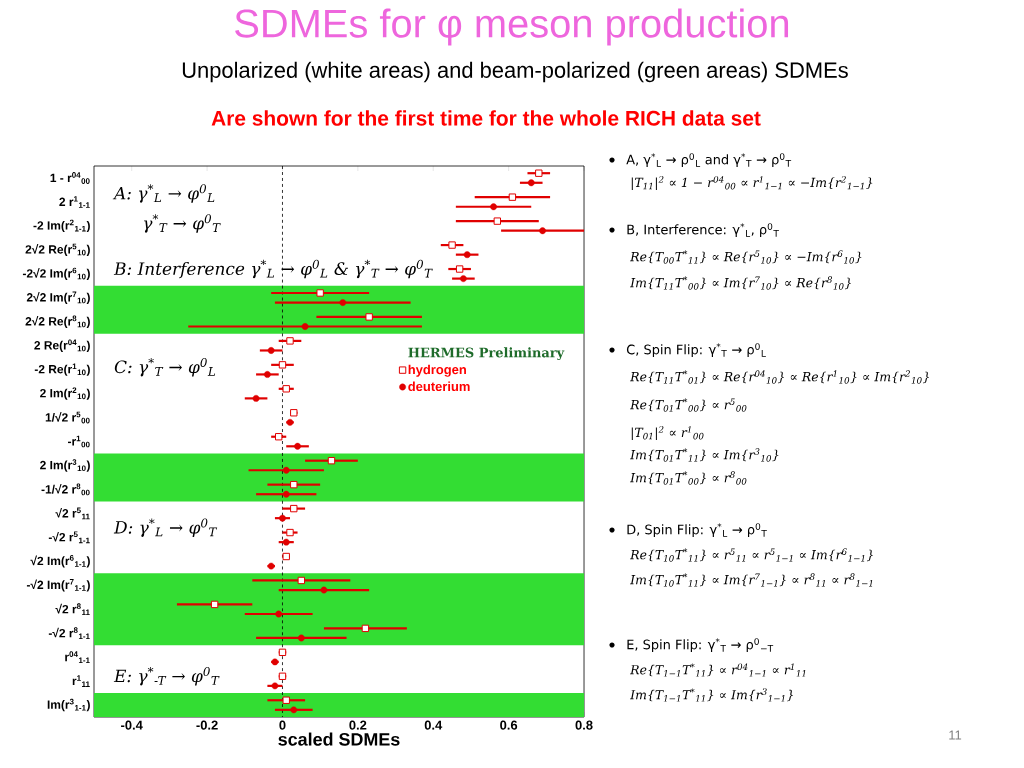 The width and height of the screenshot is (1024, 768). What do you see at coordinates (512, 27) in the screenshot?
I see `chart-title: SDMEs for φ meson production` at bounding box center [512, 27].